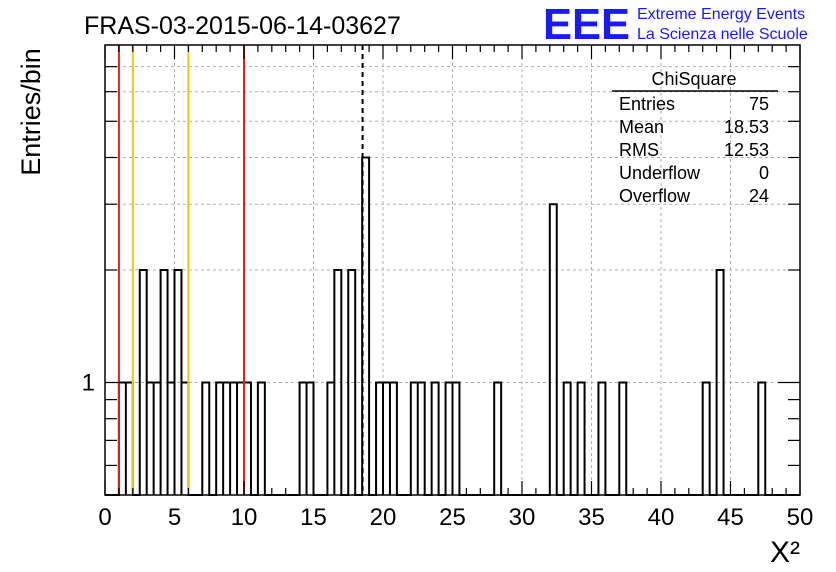  Describe the element at coordinates (647, 104) in the screenshot. I see `stats-row-label: Entries` at that location.